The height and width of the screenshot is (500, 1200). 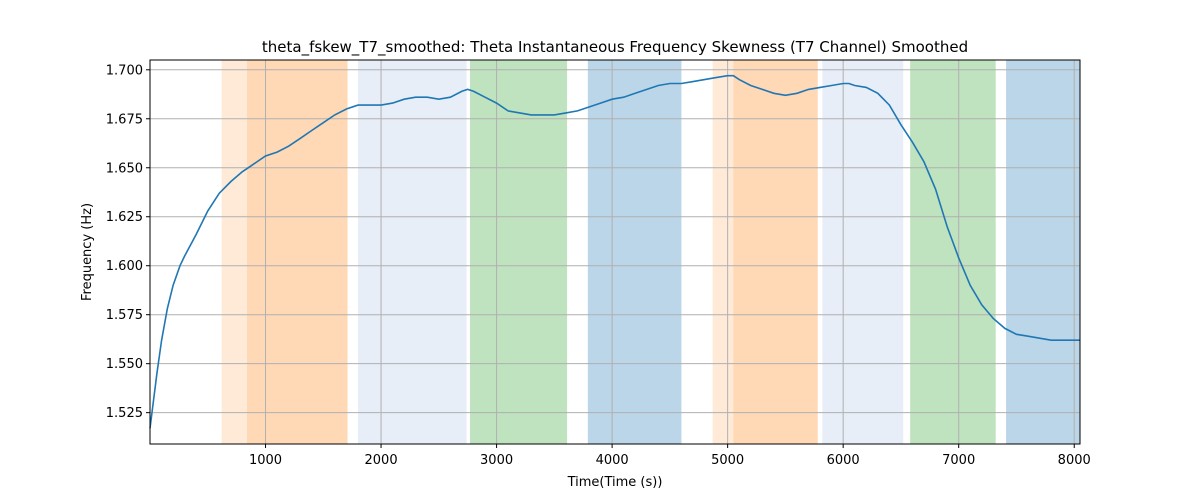 I want to click on y-axis-ticks: 1.525 1.550 1.575 1.600 1.625 1.650 1.675 1.700, so click(x=128, y=242).